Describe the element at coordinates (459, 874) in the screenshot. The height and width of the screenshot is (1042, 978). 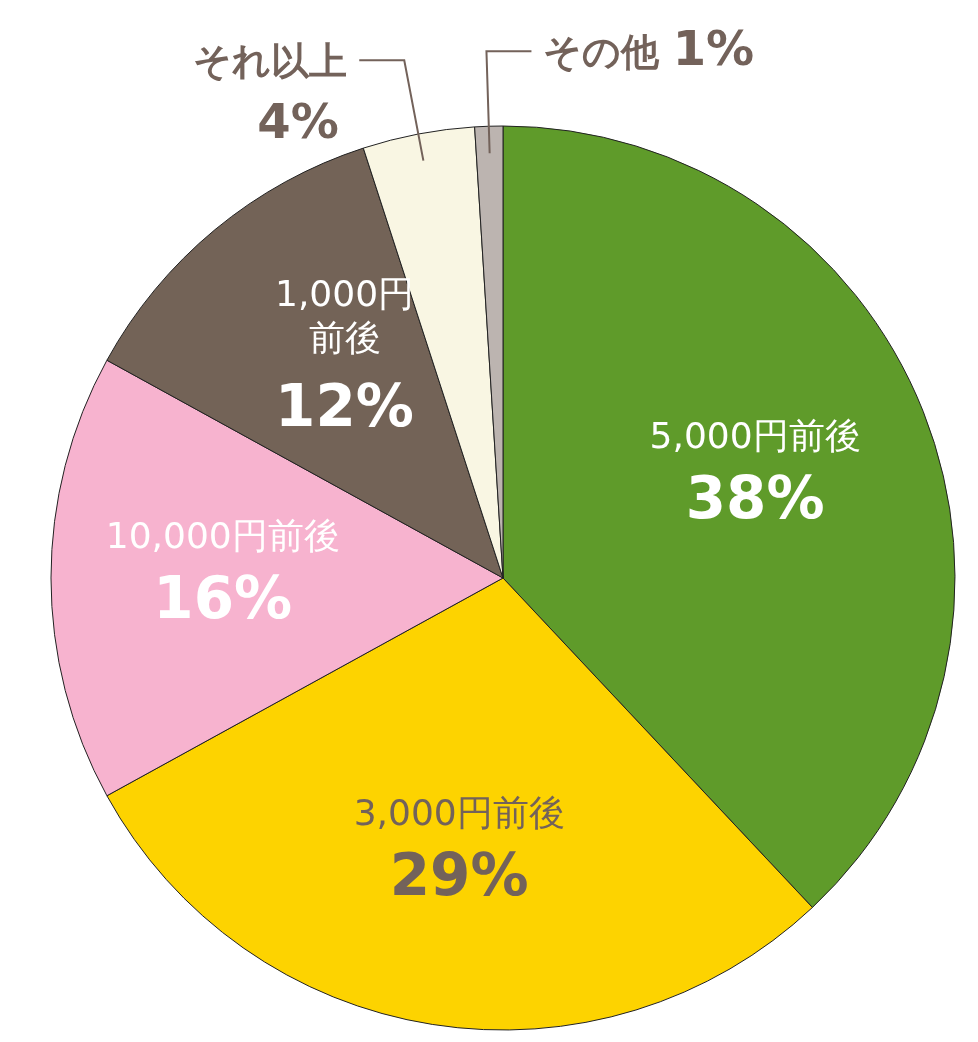
I see `data-label: 29%` at that location.